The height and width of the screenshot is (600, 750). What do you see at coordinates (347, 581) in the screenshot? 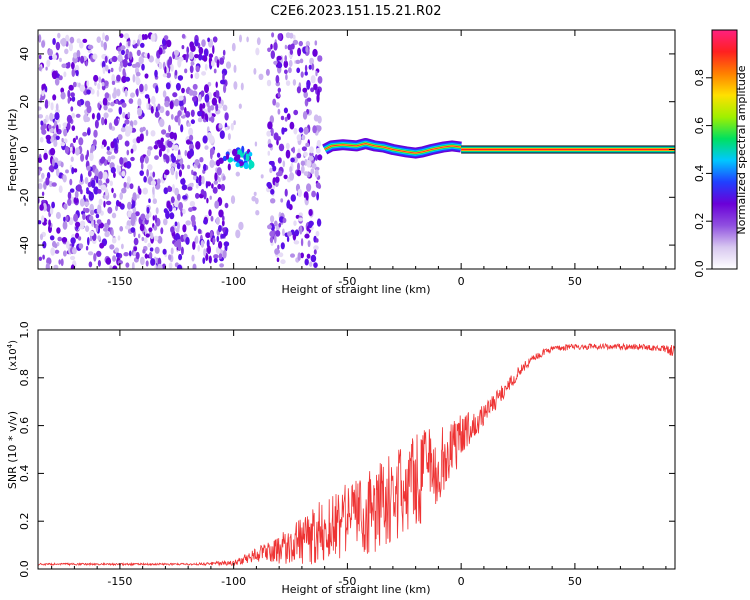
I see `x-tick-label: -50` at bounding box center [347, 581].